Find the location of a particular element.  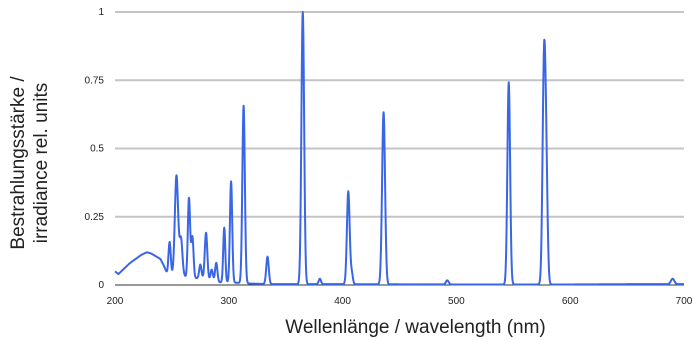

y-axis-title-line-2: irradiance rel. units is located at coordinates (41, 163).